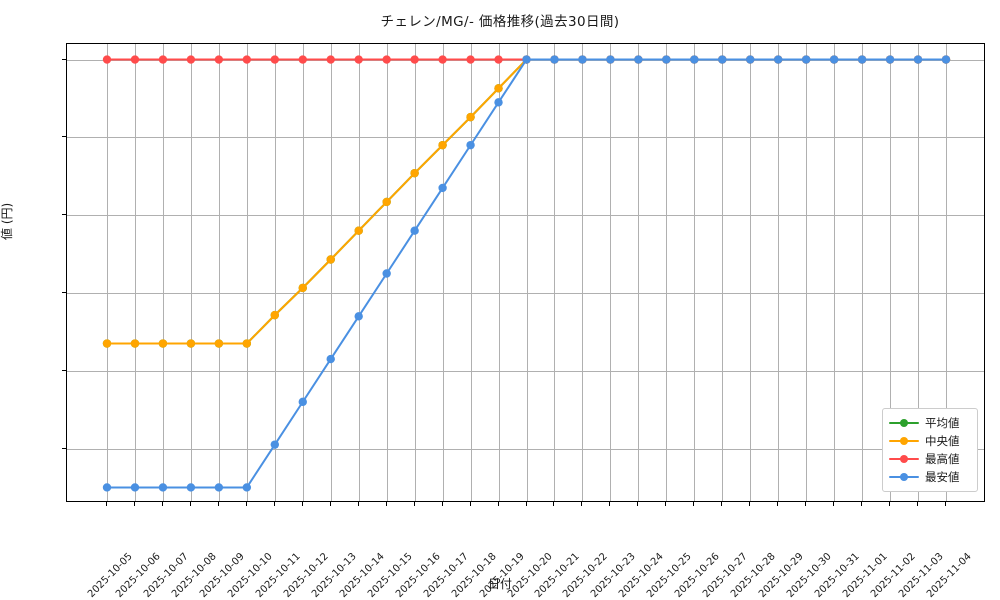 The image size is (1000, 600). I want to click on legend-label: 最安値, so click(942, 477).